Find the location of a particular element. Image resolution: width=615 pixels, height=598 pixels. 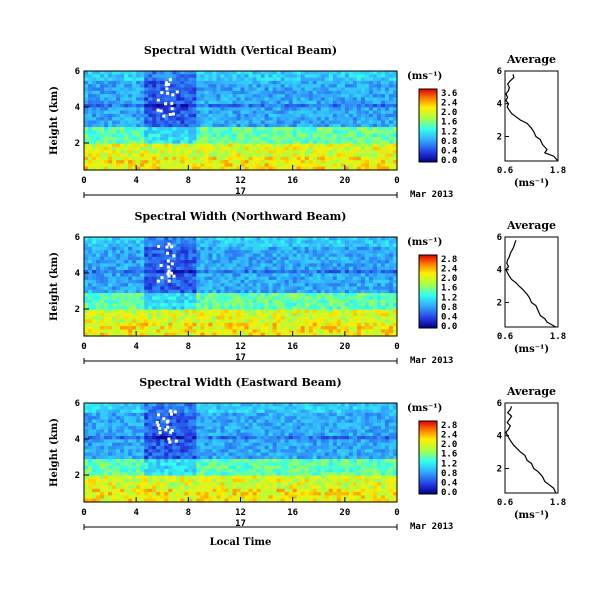

colorbar-tick-label: 3.6 is located at coordinates (449, 94).